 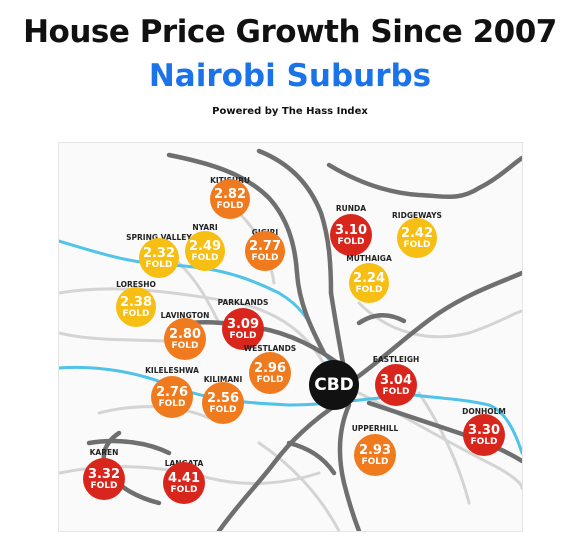 I want to click on suburb-value: 2.24, so click(x=369, y=278).